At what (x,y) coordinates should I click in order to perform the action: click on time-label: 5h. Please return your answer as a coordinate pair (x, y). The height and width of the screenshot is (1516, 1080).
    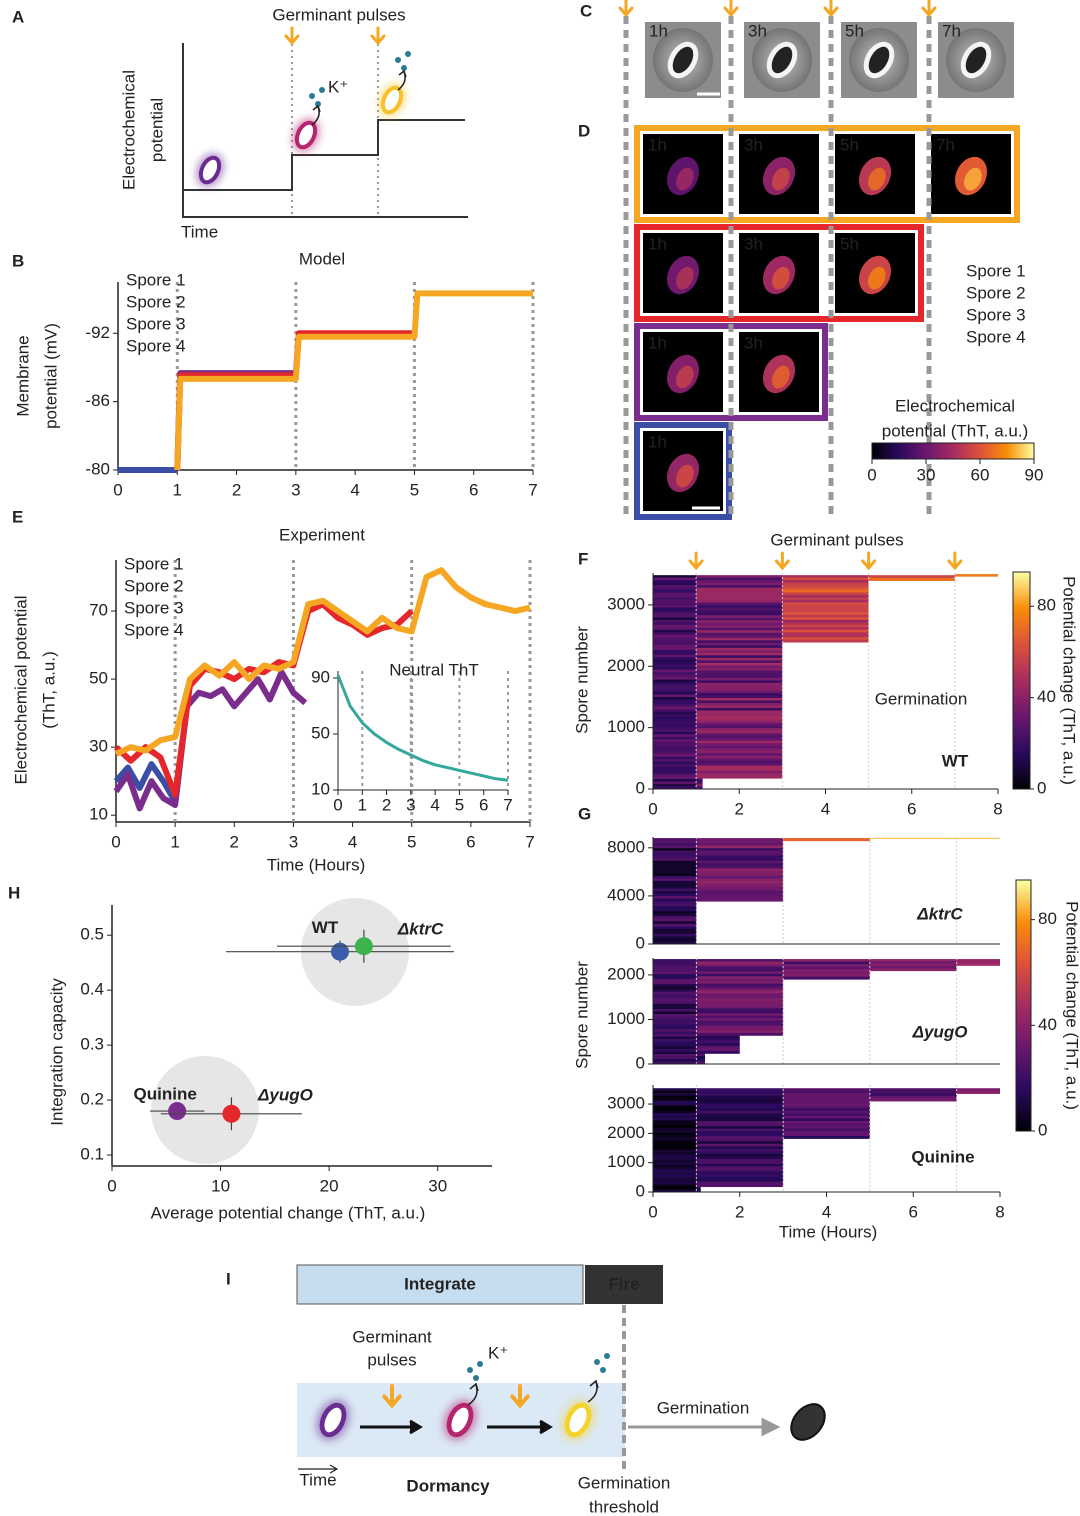
    Looking at the image, I should click on (849, 243).